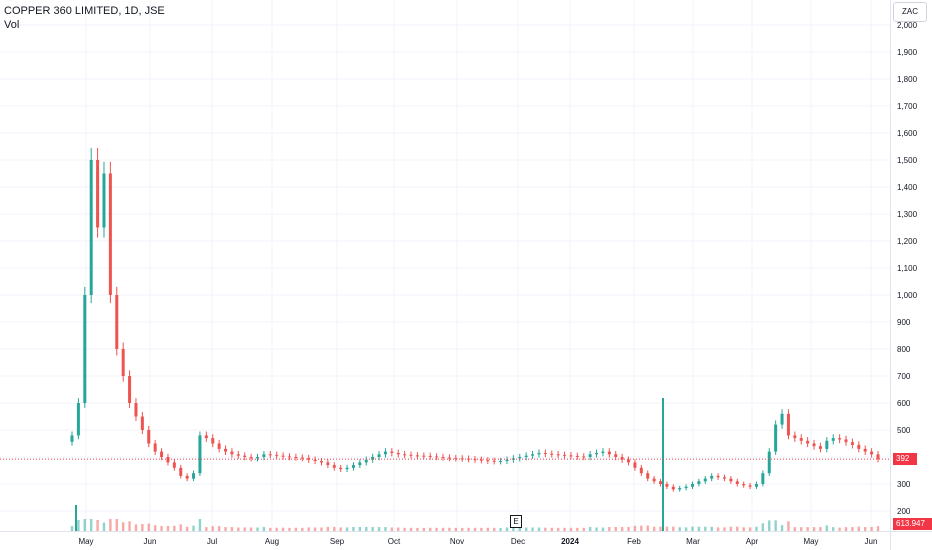  Describe the element at coordinates (516, 521) in the screenshot. I see `earnings-marker: E` at that location.